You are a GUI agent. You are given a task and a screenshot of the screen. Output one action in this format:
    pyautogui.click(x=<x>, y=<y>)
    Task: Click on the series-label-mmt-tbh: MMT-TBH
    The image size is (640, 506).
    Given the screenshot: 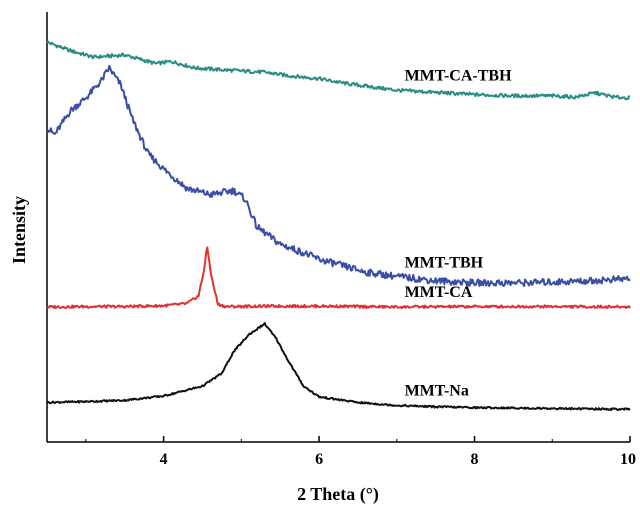 What is the action you would take?
    pyautogui.click(x=444, y=262)
    